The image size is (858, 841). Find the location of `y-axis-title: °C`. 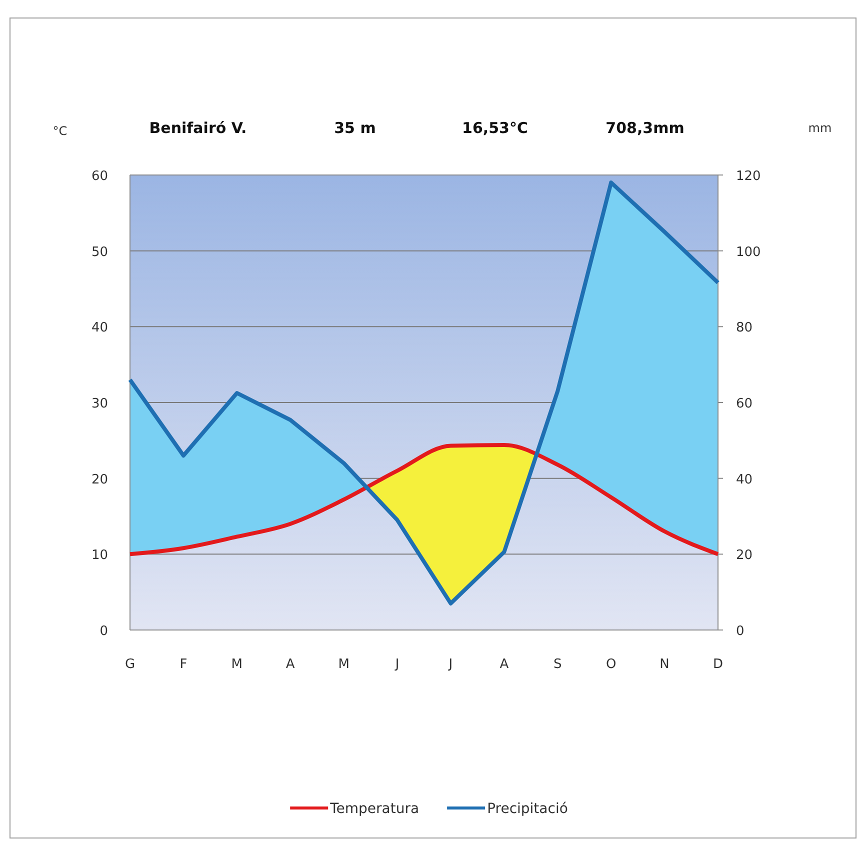

y-axis-title: °C is located at coordinates (60, 131).